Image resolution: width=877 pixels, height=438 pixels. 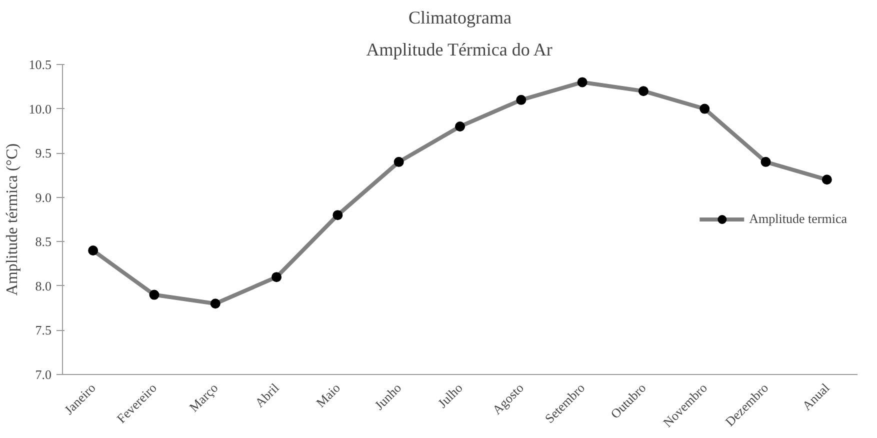 What do you see at coordinates (798, 219) in the screenshot?
I see `legend-label: Amplitude termica` at bounding box center [798, 219].